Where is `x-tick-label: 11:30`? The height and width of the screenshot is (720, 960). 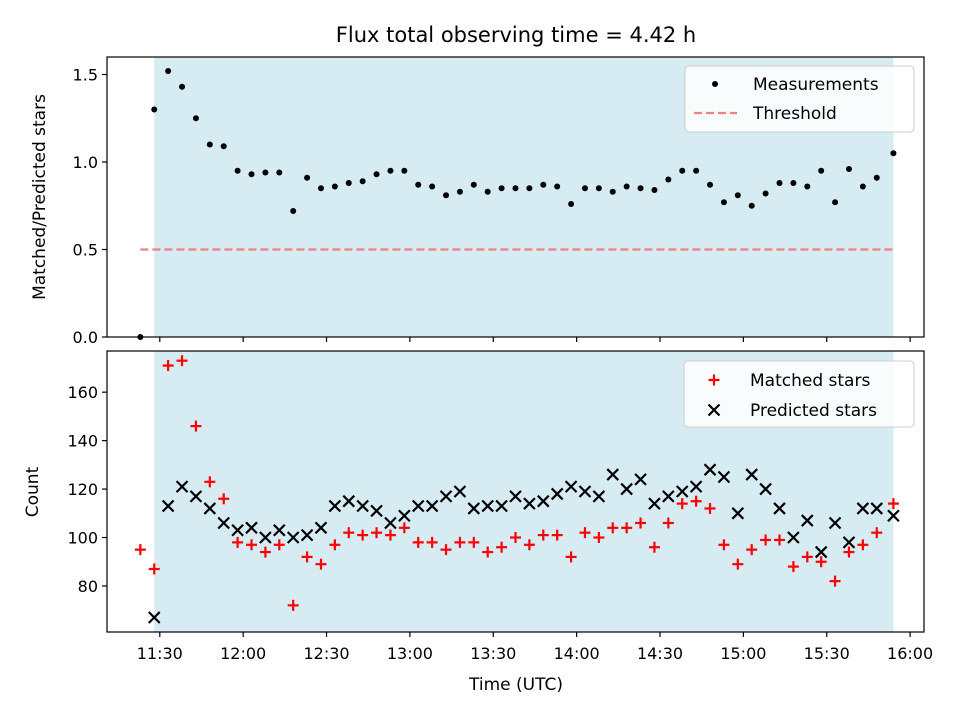 x-tick-label: 11:30 is located at coordinates (160, 653).